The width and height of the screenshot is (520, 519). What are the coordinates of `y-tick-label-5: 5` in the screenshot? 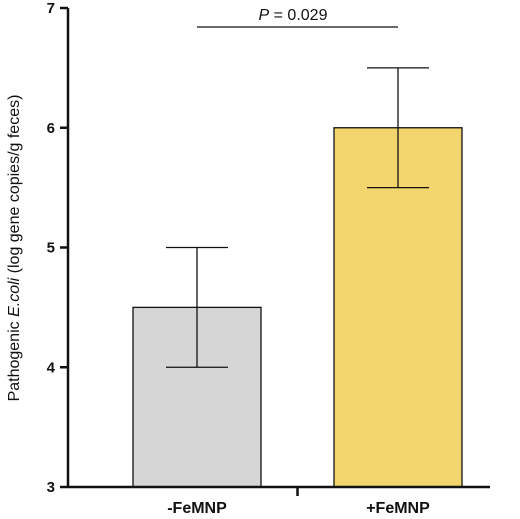 It's located at (51, 248).